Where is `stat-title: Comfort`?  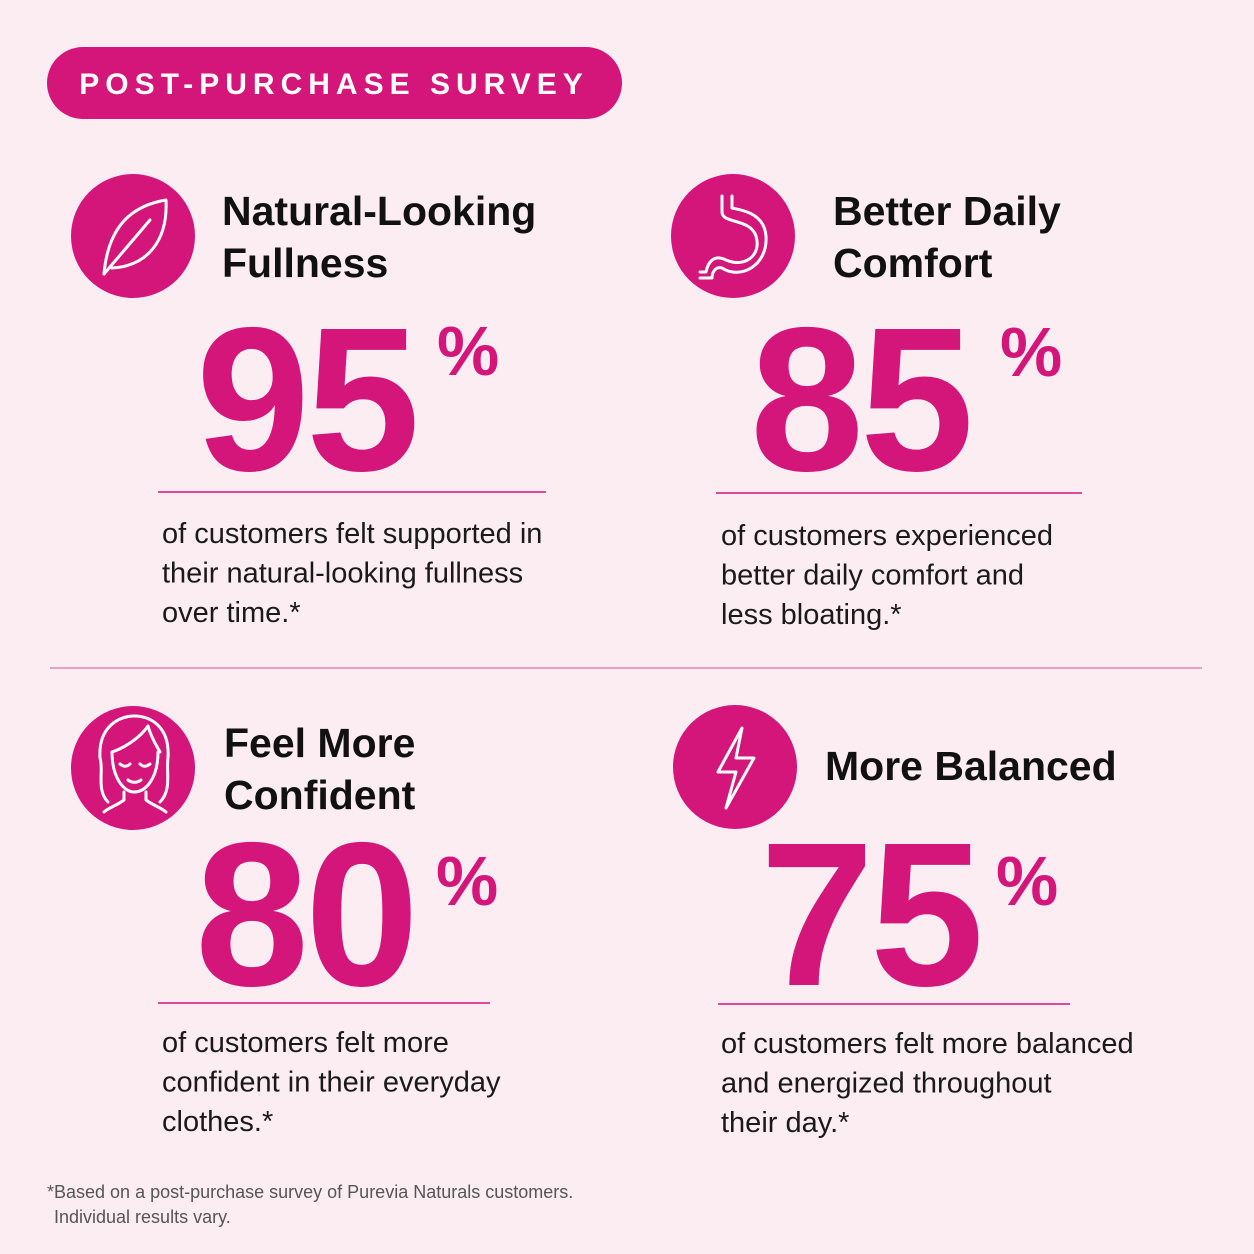 stat-title: Comfort is located at coordinates (913, 263).